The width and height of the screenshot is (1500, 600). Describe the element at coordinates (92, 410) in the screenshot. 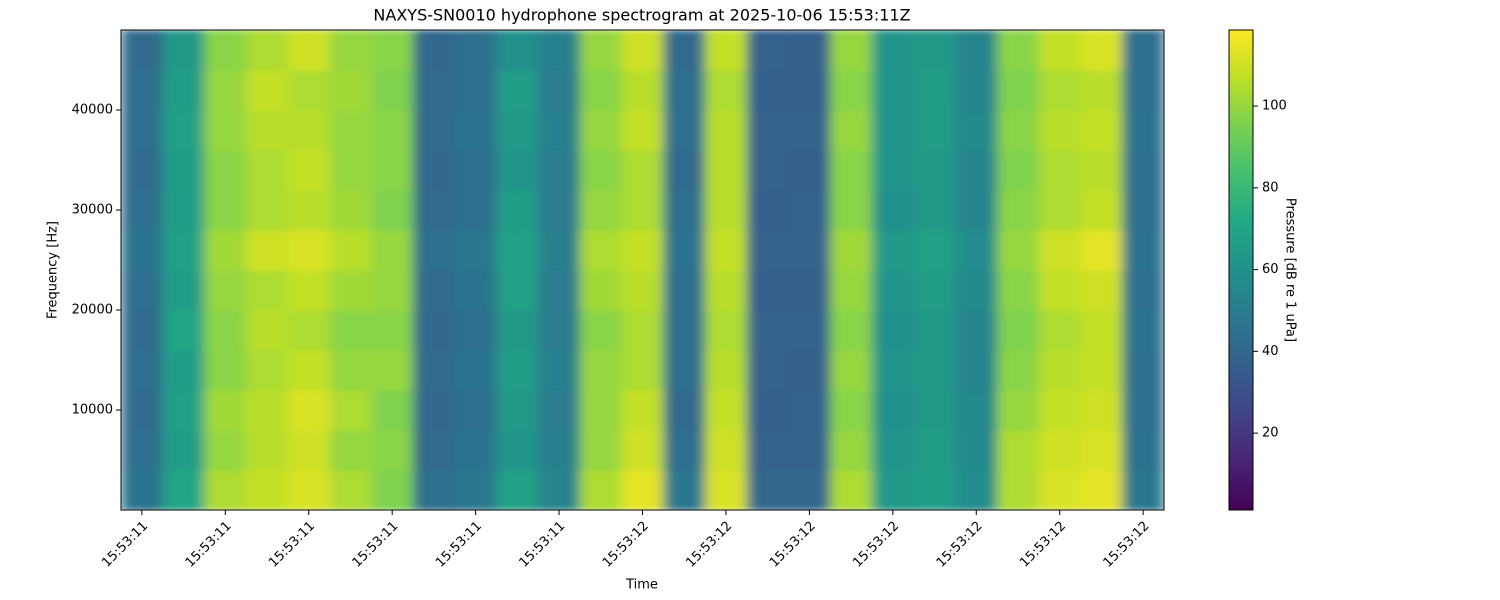

I see `y-tick-label: 10000` at that location.